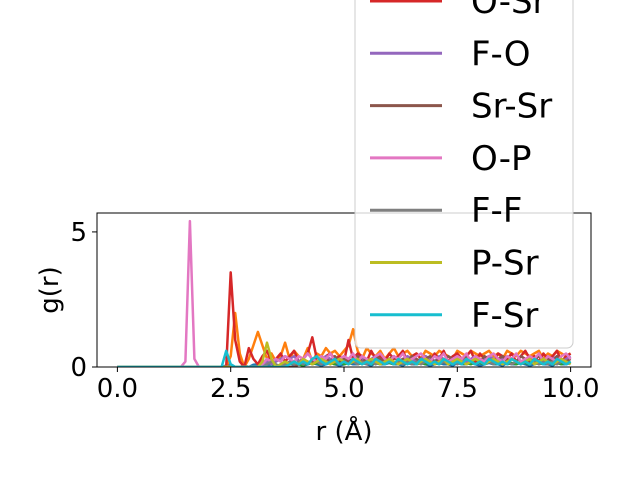  Describe the element at coordinates (501, 159) in the screenshot. I see `legend-label: O-P` at that location.